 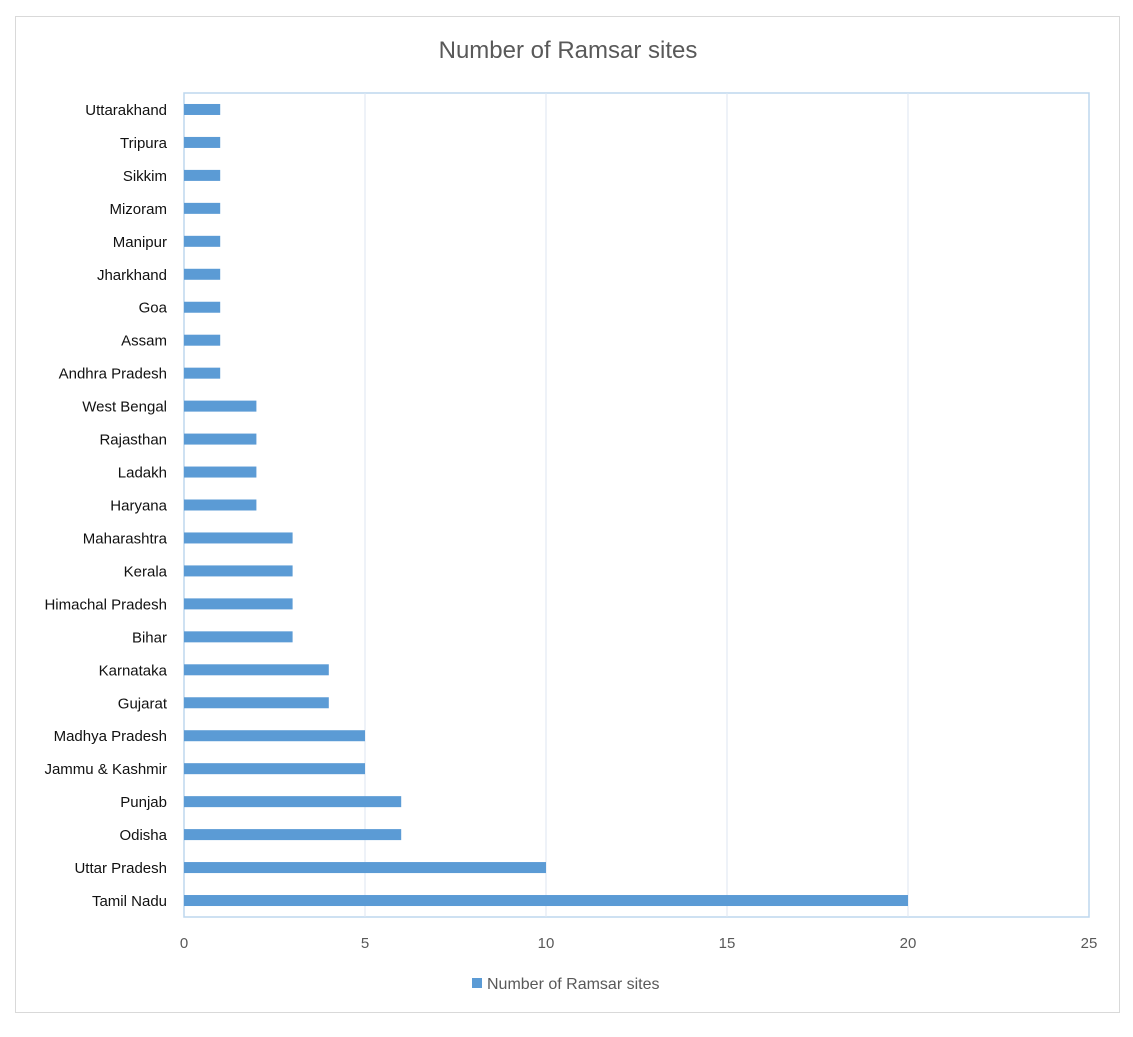 I want to click on category-label: Bihar, so click(x=149, y=637).